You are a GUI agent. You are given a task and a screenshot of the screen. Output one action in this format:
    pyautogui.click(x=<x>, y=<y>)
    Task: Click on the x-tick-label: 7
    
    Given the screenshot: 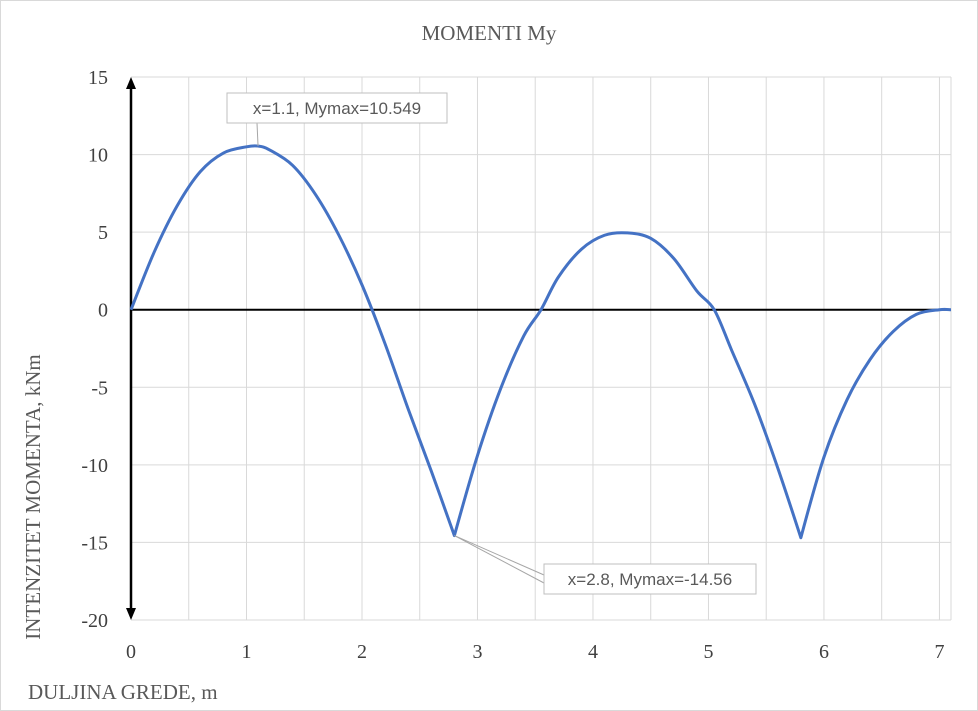 What is the action you would take?
    pyautogui.click(x=939, y=652)
    